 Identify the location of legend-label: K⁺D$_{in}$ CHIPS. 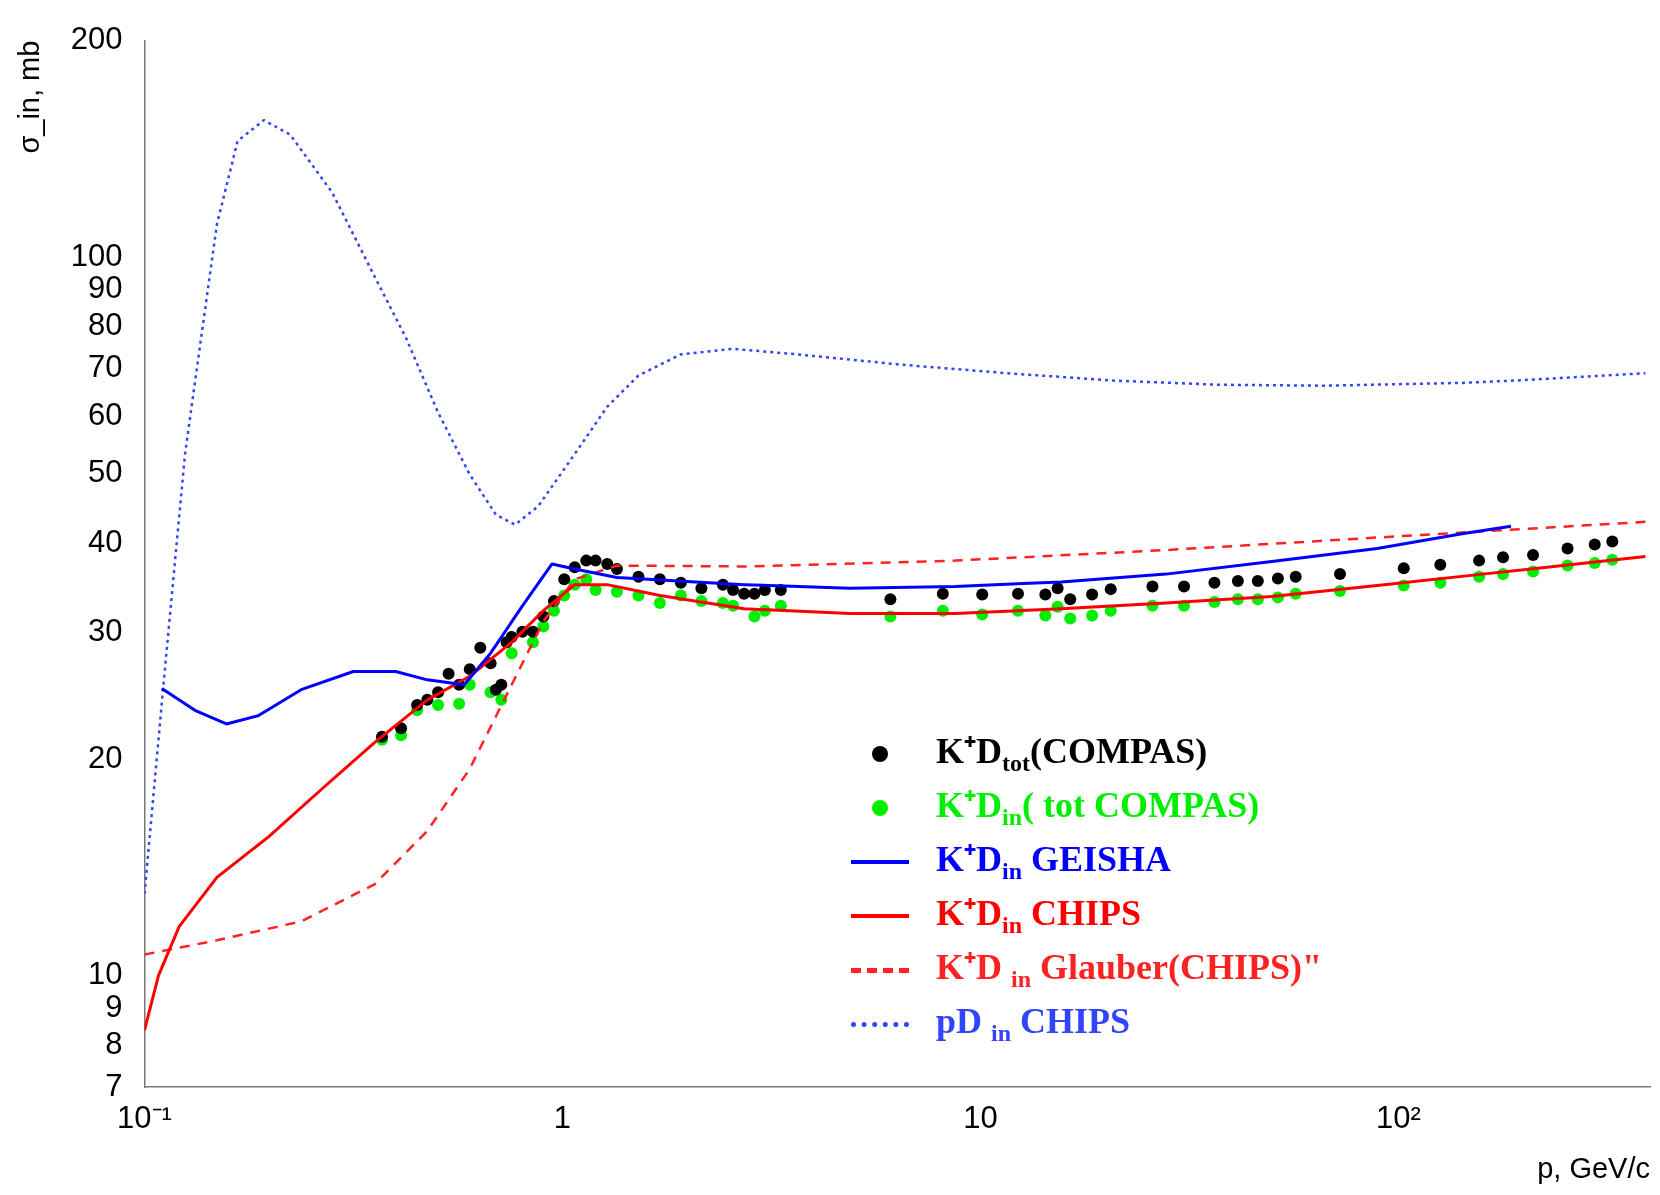
(1039, 916).